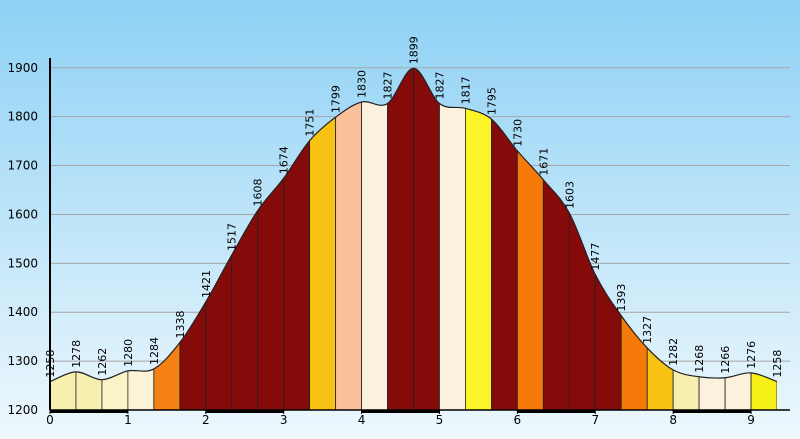 Image resolution: width=800 pixels, height=439 pixels. What do you see at coordinates (22, 239) in the screenshot?
I see `y-tick-labels: 1200 1300 1400 1500 1600 1700 1800 1900` at bounding box center [22, 239].